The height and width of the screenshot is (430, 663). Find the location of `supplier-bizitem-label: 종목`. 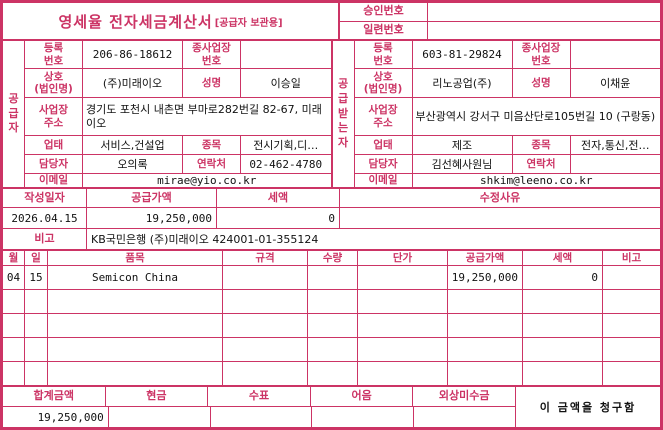

supplier-bizitem-label: 종목 is located at coordinates (212, 145).